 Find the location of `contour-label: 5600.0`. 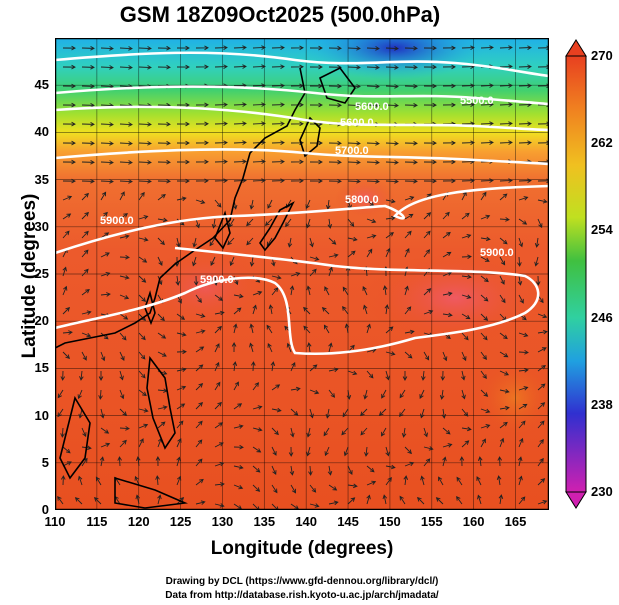

contour-label: 5600.0 is located at coordinates (357, 123).